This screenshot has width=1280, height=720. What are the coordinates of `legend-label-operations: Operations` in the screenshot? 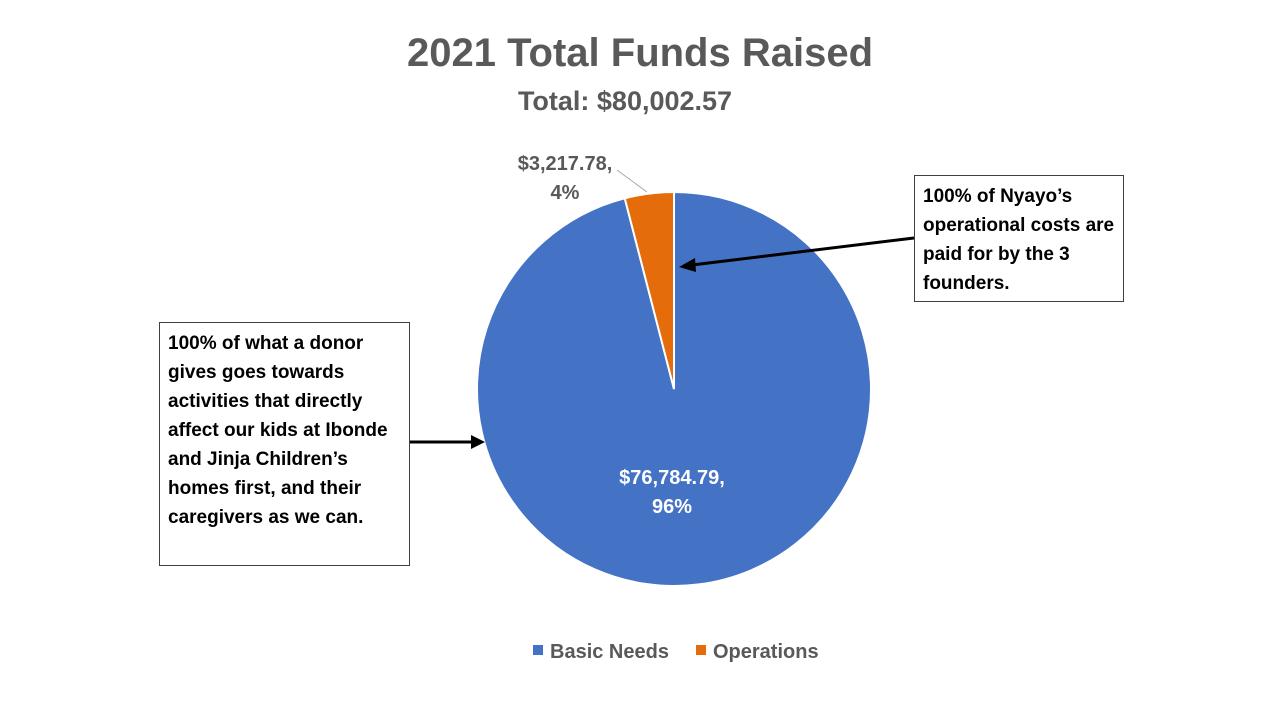 It's located at (766, 652).